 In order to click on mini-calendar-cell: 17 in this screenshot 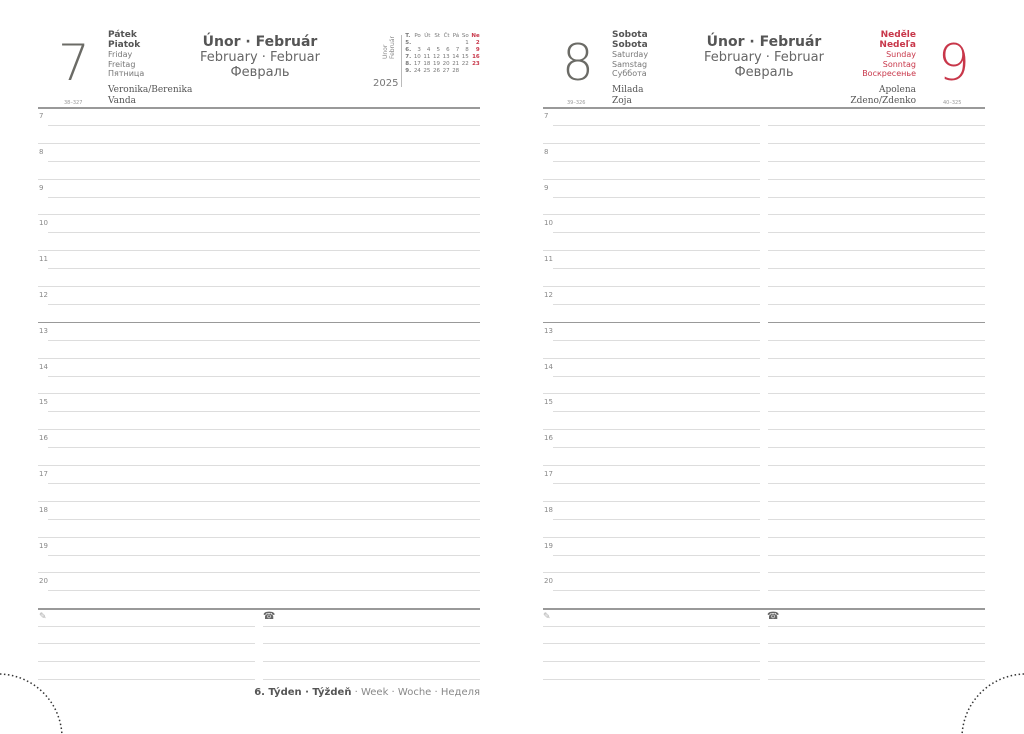, I will do `click(417, 64)`.